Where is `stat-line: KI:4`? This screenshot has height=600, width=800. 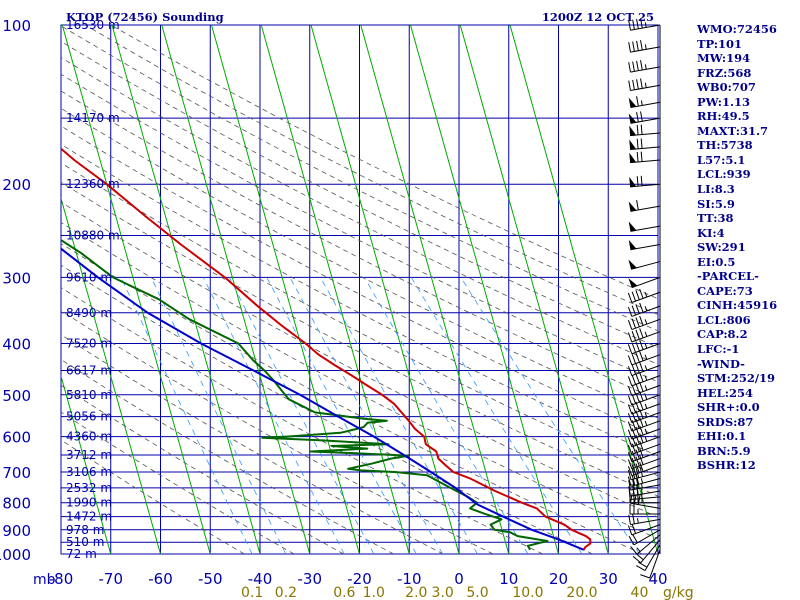 stat-line: KI:4 is located at coordinates (711, 232).